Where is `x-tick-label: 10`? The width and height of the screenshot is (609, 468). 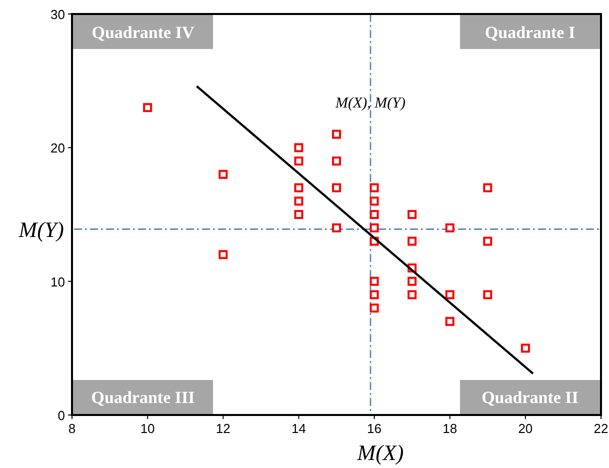 x-tick-label: 10 is located at coordinates (147, 428).